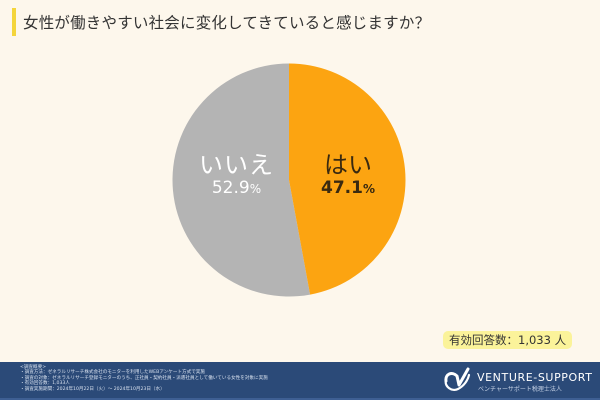 The height and width of the screenshot is (400, 600). I want to click on survey-line: ・調査実施期間：2024年10月22日（火）〜 2024年10月23日（水）, so click(92, 389).